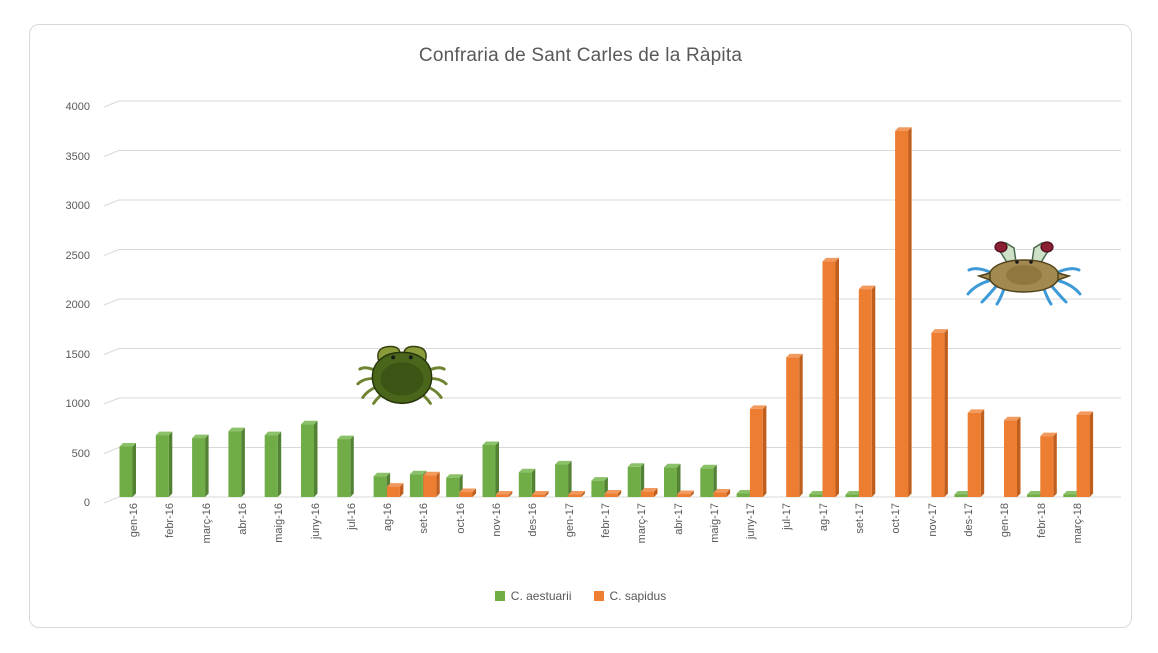  I want to click on x-tick-label: maig-17, so click(714, 523).